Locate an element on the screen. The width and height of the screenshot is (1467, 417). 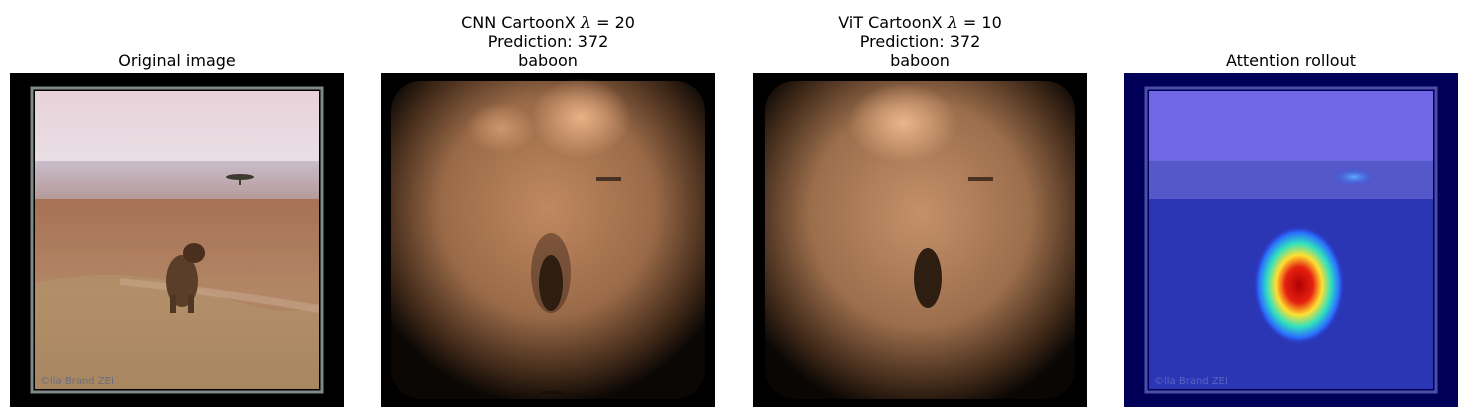
title-line-1: ViT CartoonX λ = 10 is located at coordinates (920, 22).